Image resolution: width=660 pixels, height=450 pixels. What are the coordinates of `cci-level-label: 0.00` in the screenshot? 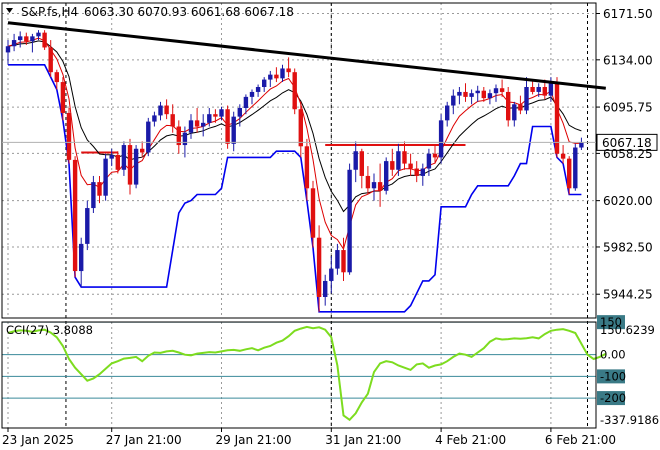 It's located at (613, 355).